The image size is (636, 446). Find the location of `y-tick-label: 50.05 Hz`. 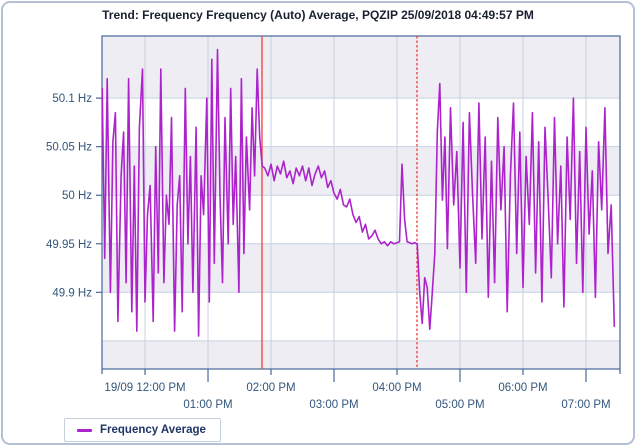

y-tick-label: 50.05 Hz is located at coordinates (69, 148).